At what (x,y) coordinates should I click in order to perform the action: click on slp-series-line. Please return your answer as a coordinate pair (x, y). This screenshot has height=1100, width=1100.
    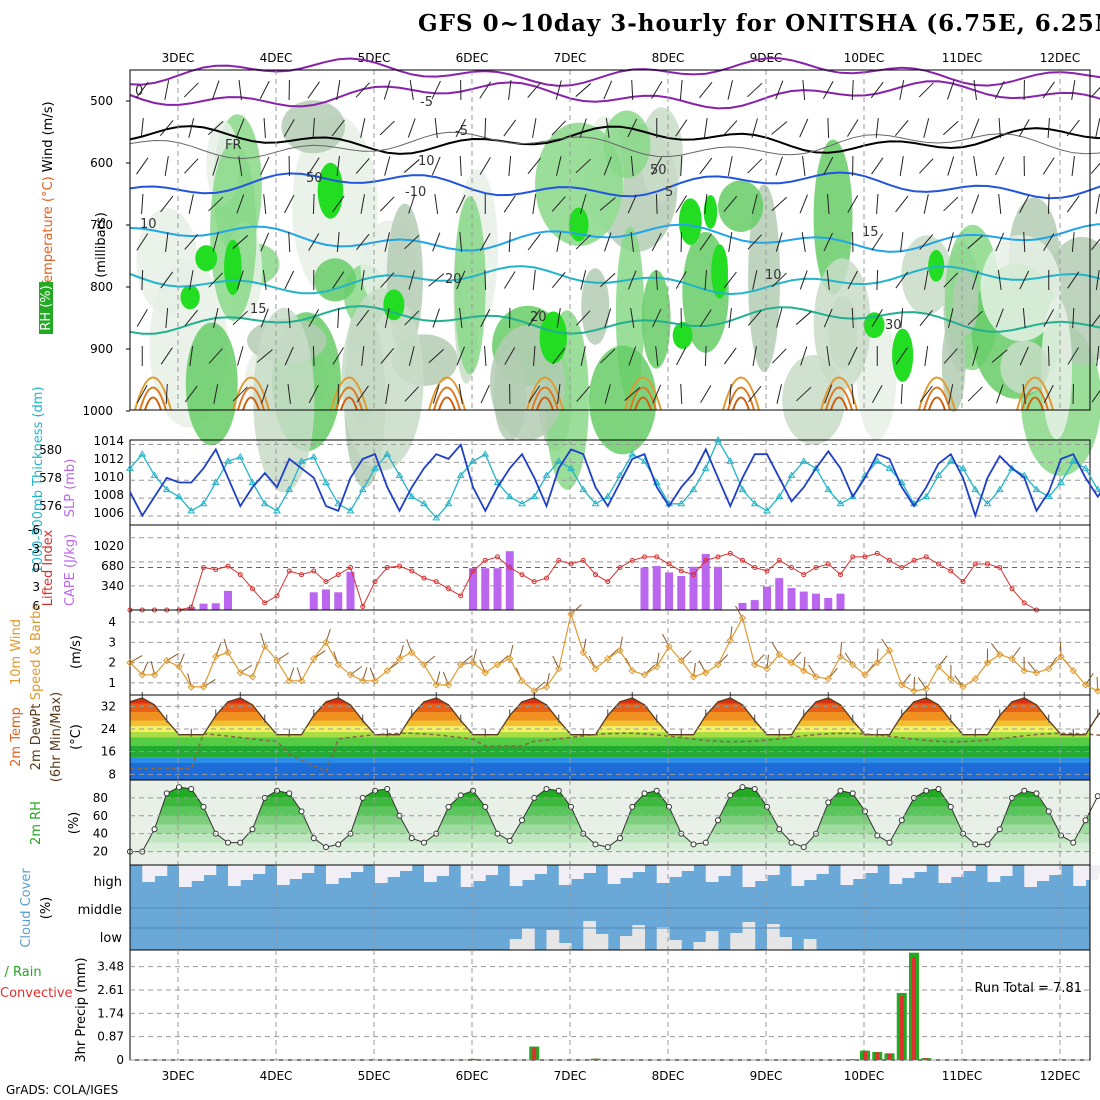
    Looking at the image, I should click on (614, 480).